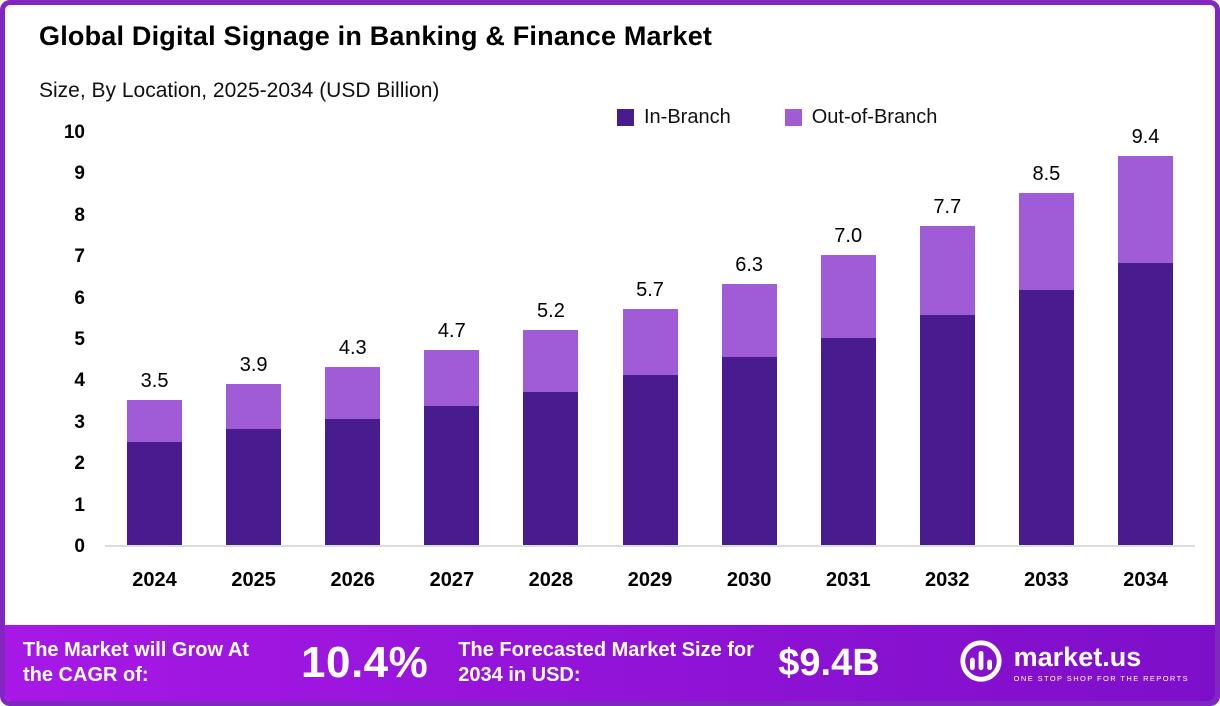 The height and width of the screenshot is (706, 1220). I want to click on bar-total-label: 5.2, so click(551, 310).